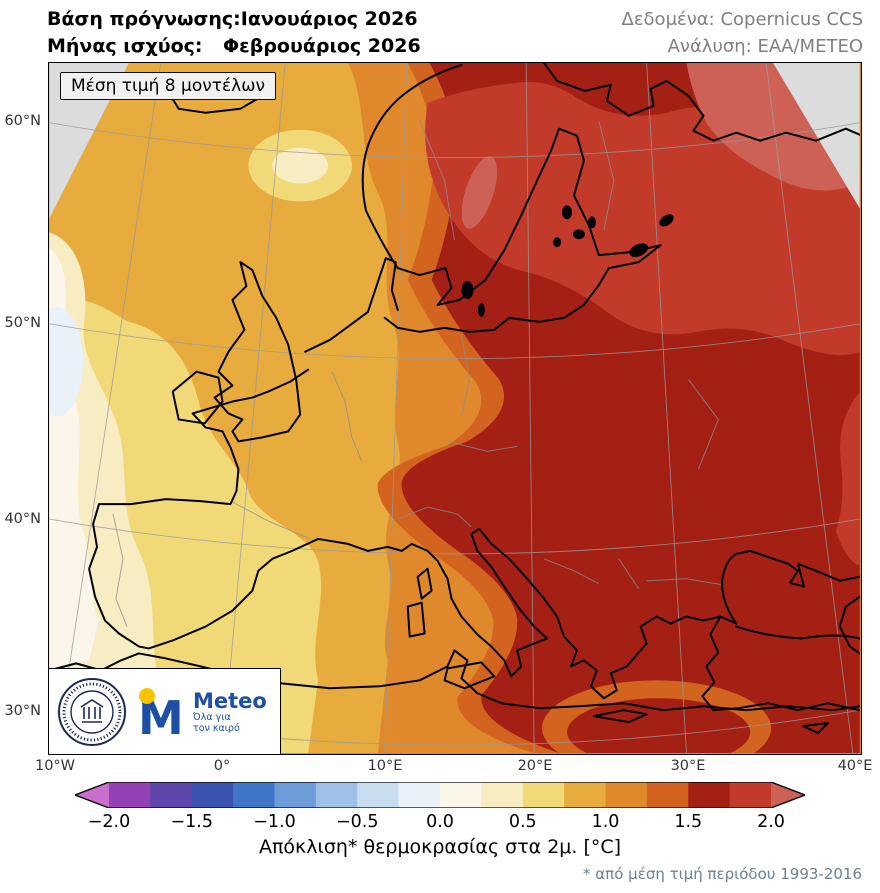 The height and width of the screenshot is (893, 880). I want to click on projection-mask-topleft, so click(89, 141).